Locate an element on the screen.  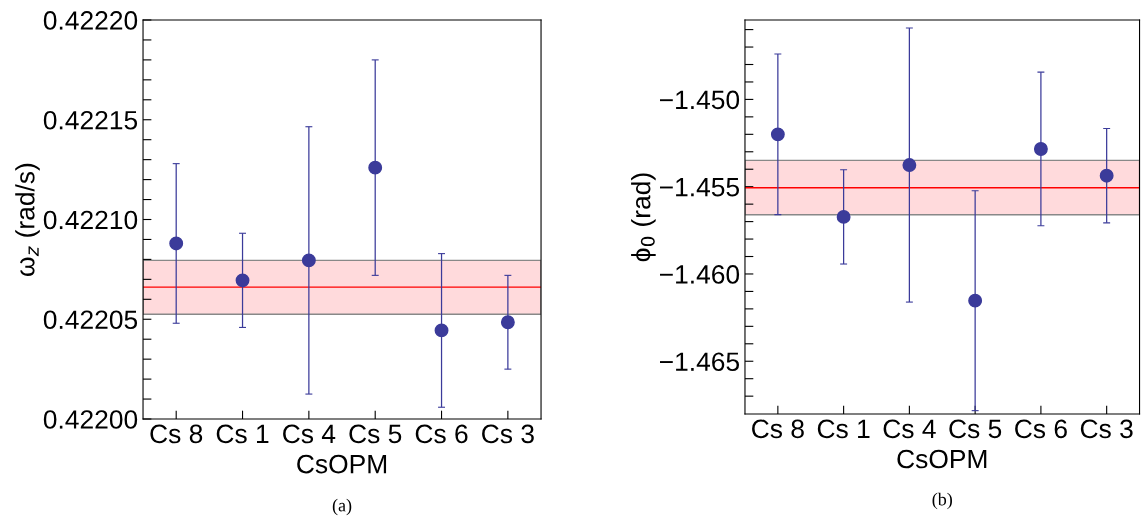
y-tick-label: −1.455 is located at coordinates (699, 187).